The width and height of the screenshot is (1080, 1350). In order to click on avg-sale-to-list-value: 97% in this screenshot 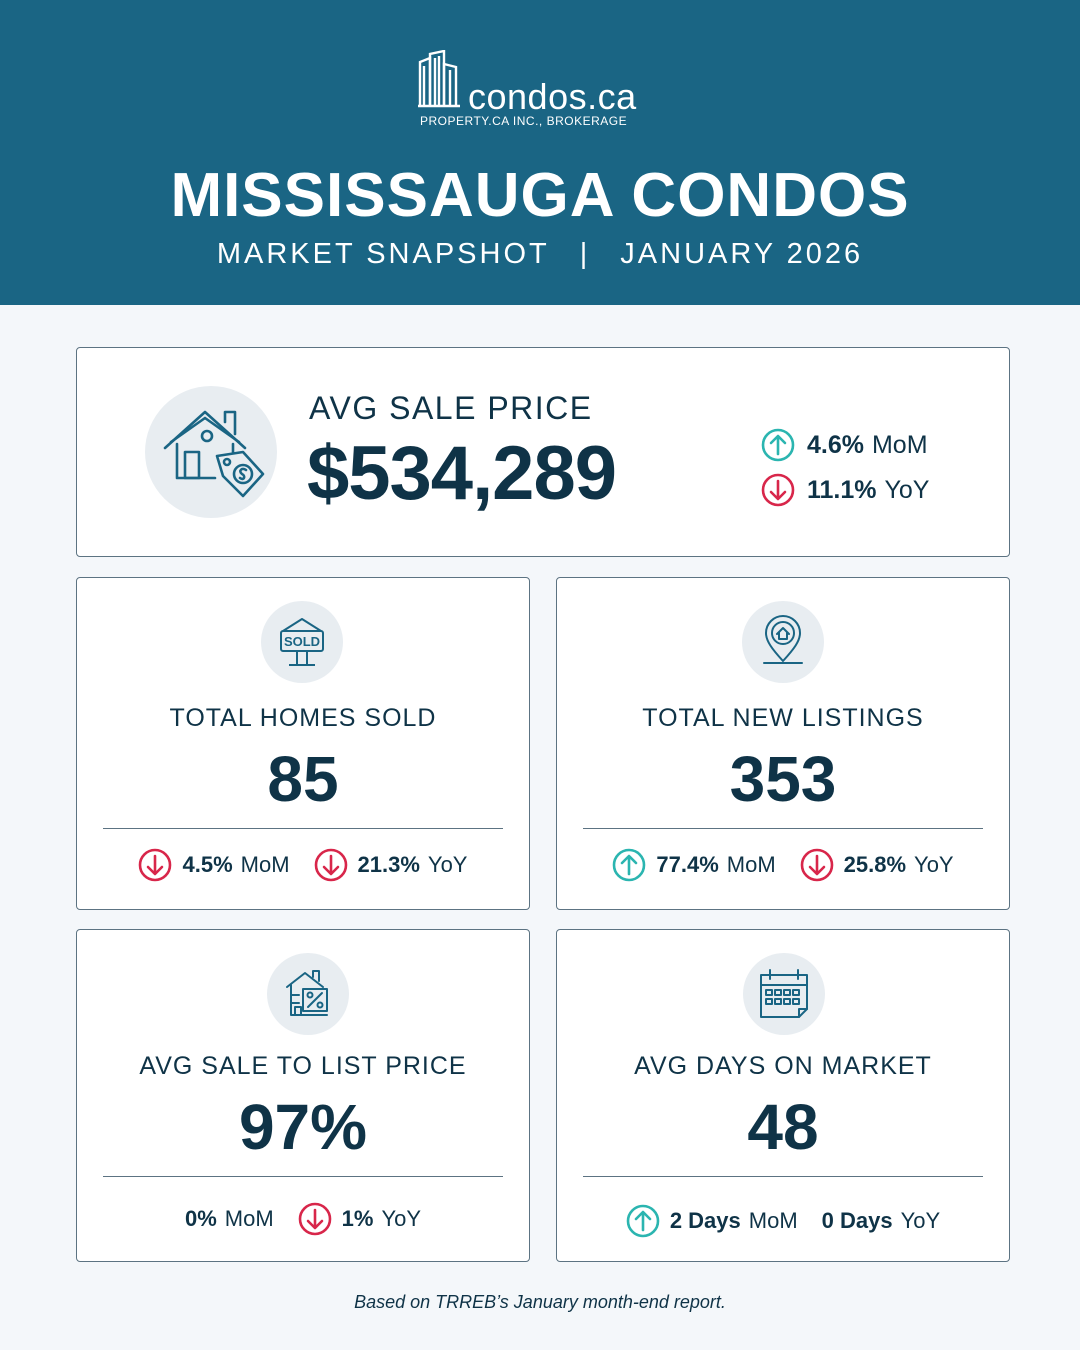, I will do `click(303, 1127)`.